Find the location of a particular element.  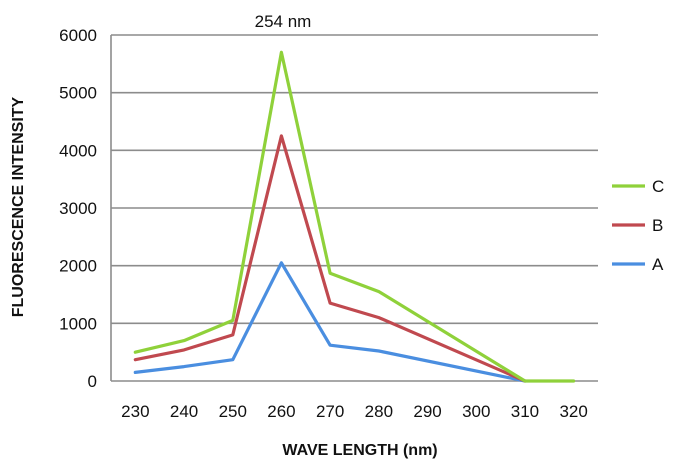

y-tick-label: 1000 is located at coordinates (78, 323).